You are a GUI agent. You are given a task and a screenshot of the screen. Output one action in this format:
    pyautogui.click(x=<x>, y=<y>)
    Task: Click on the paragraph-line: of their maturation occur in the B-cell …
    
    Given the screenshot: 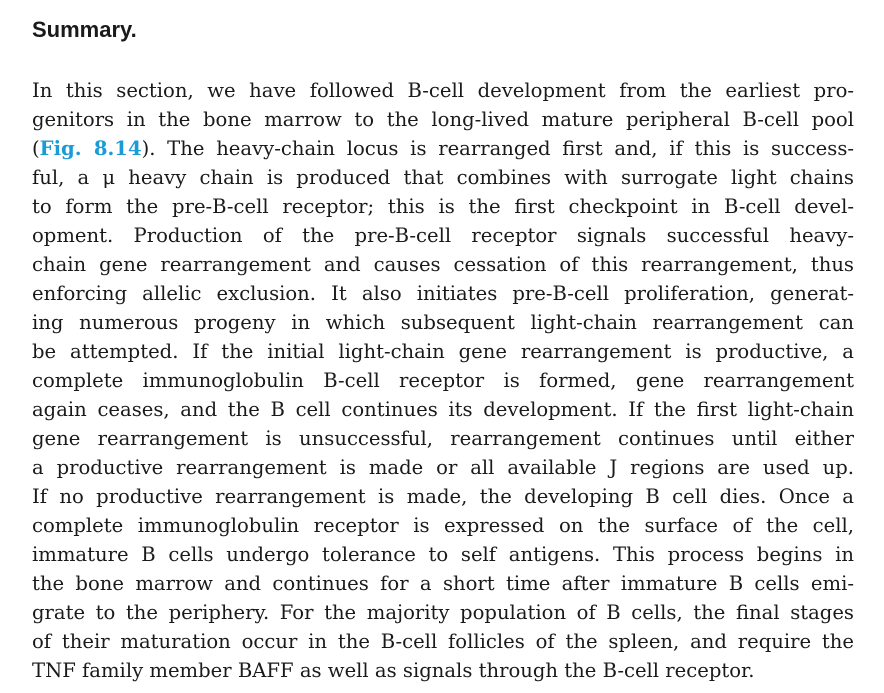 What is the action you would take?
    pyautogui.click(x=443, y=641)
    